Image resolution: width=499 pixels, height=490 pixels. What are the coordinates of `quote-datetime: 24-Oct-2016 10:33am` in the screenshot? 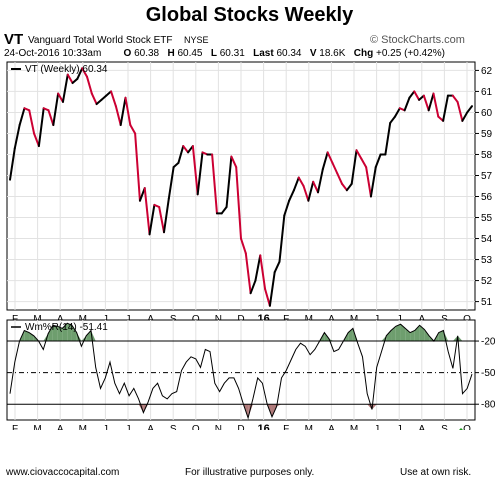 It's located at (53, 53).